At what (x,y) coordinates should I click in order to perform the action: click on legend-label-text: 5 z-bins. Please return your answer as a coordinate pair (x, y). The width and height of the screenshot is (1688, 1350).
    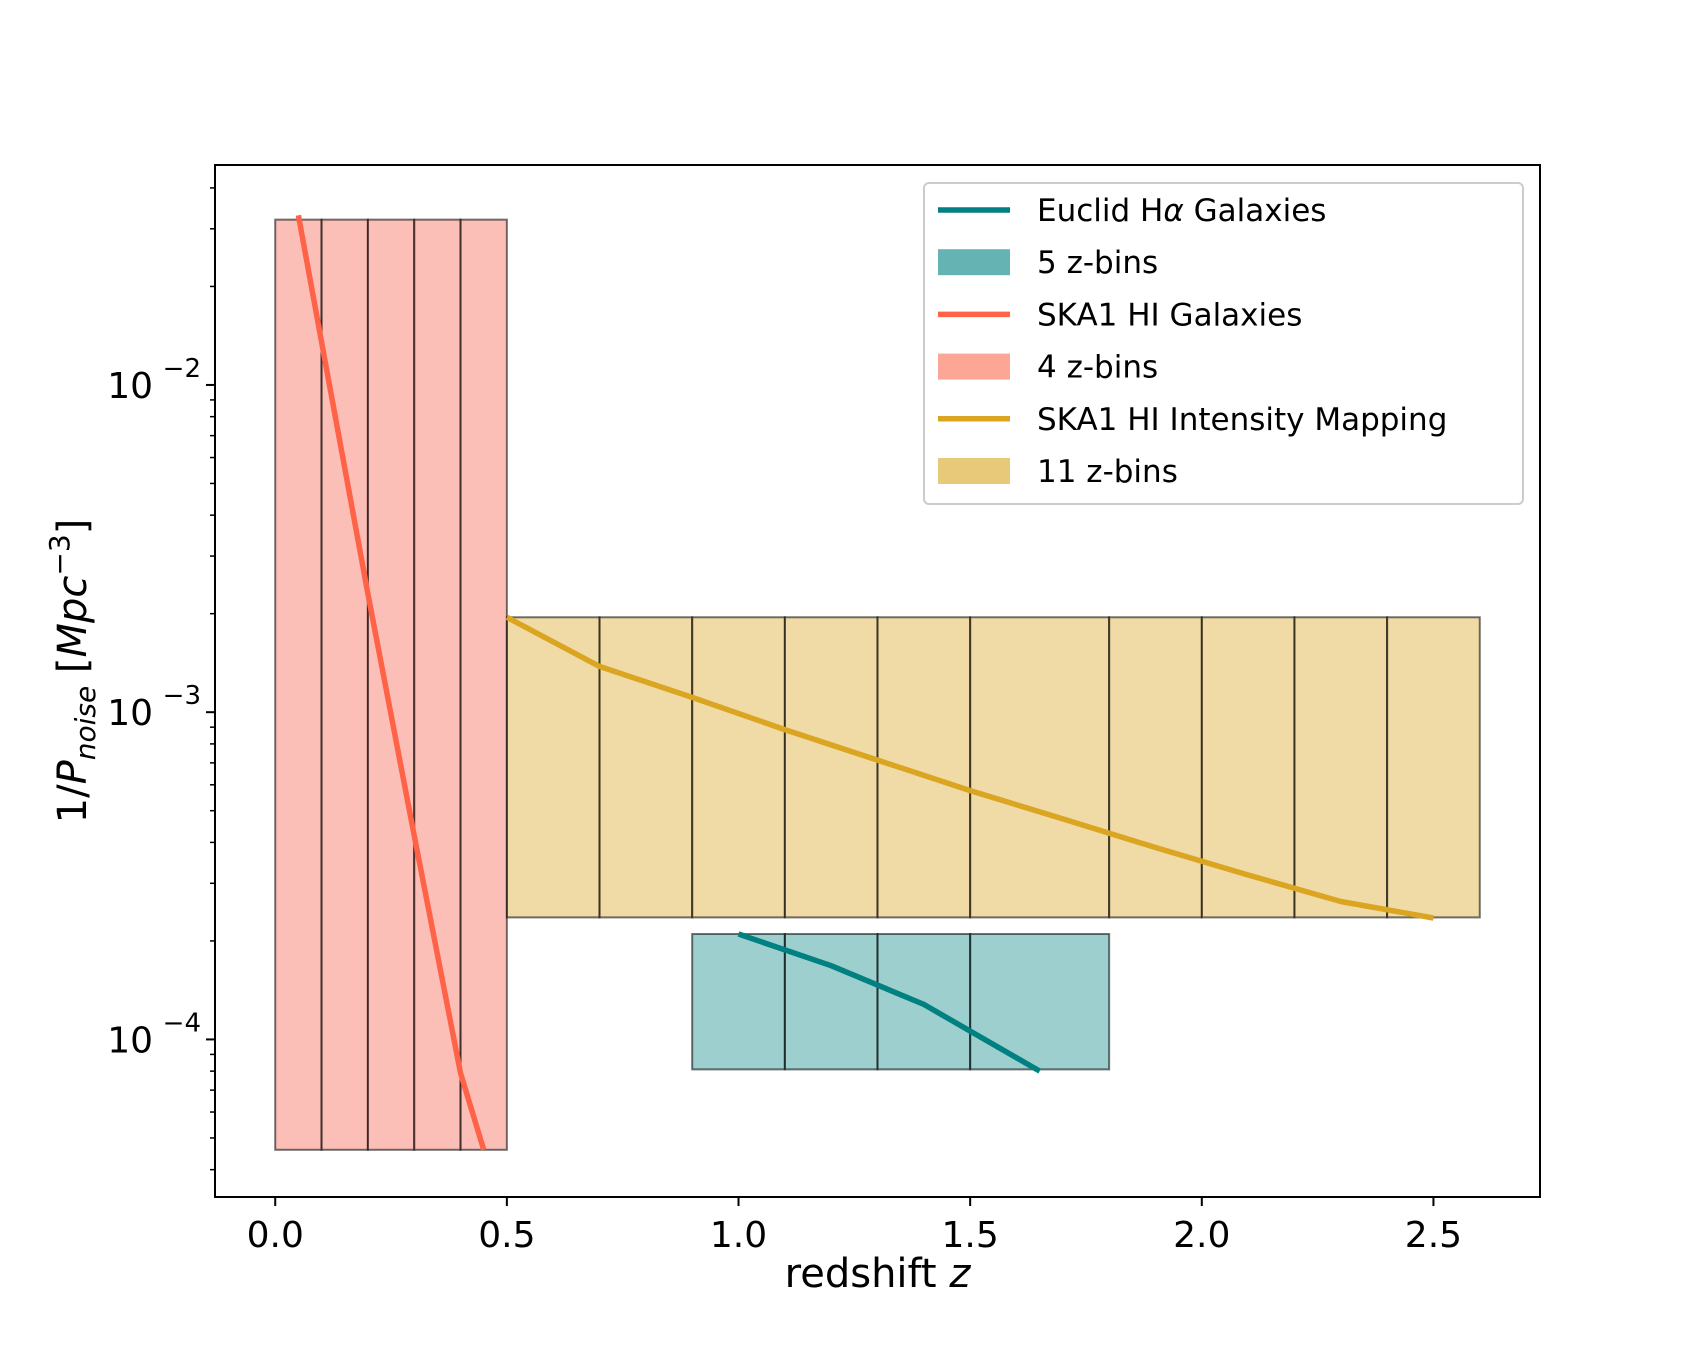
    Looking at the image, I should click on (1097, 263).